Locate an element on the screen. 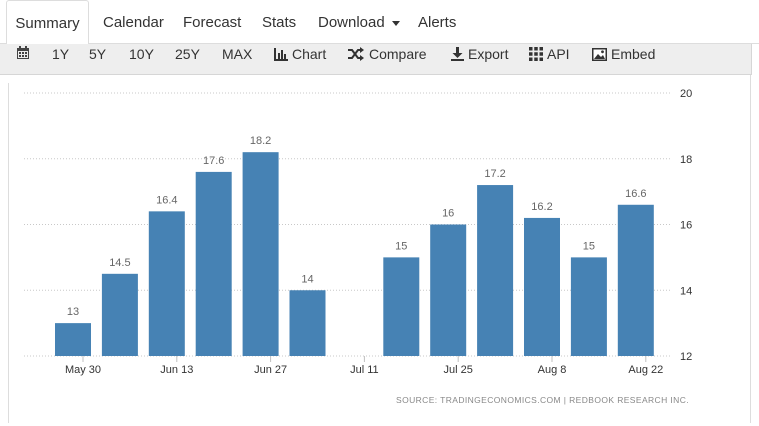 This screenshot has height=426, width=759. y-tick-label: 16 is located at coordinates (686, 226).